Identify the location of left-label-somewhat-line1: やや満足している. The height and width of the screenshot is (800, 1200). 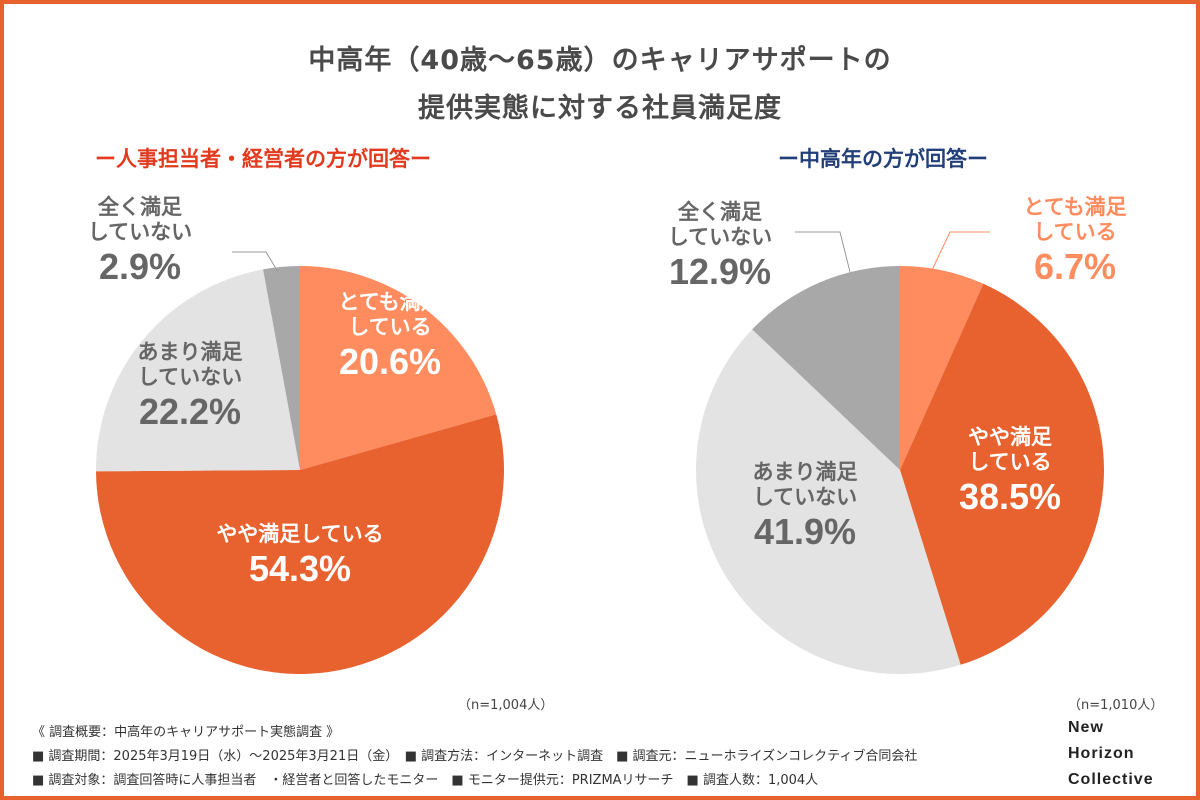
(300, 534).